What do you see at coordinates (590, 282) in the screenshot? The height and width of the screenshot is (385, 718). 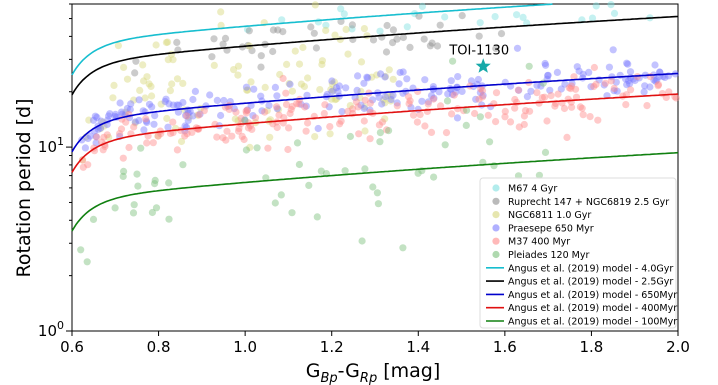 I see `legend-entry: Angus et al. (2019) model - 2.5Gyr` at bounding box center [590, 282].